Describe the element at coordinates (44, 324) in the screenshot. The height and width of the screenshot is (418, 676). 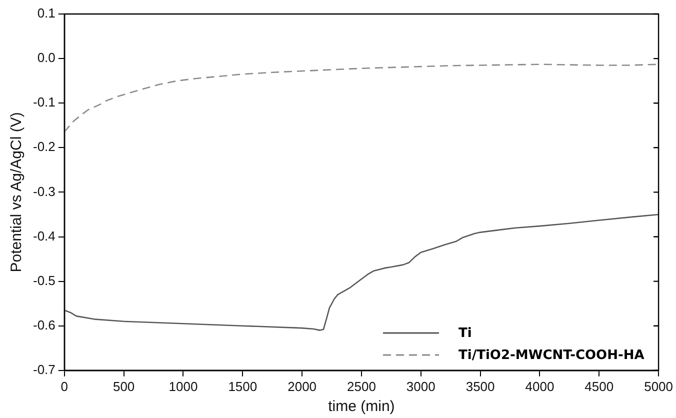
I see `y-tick-label: -0.6` at that location.